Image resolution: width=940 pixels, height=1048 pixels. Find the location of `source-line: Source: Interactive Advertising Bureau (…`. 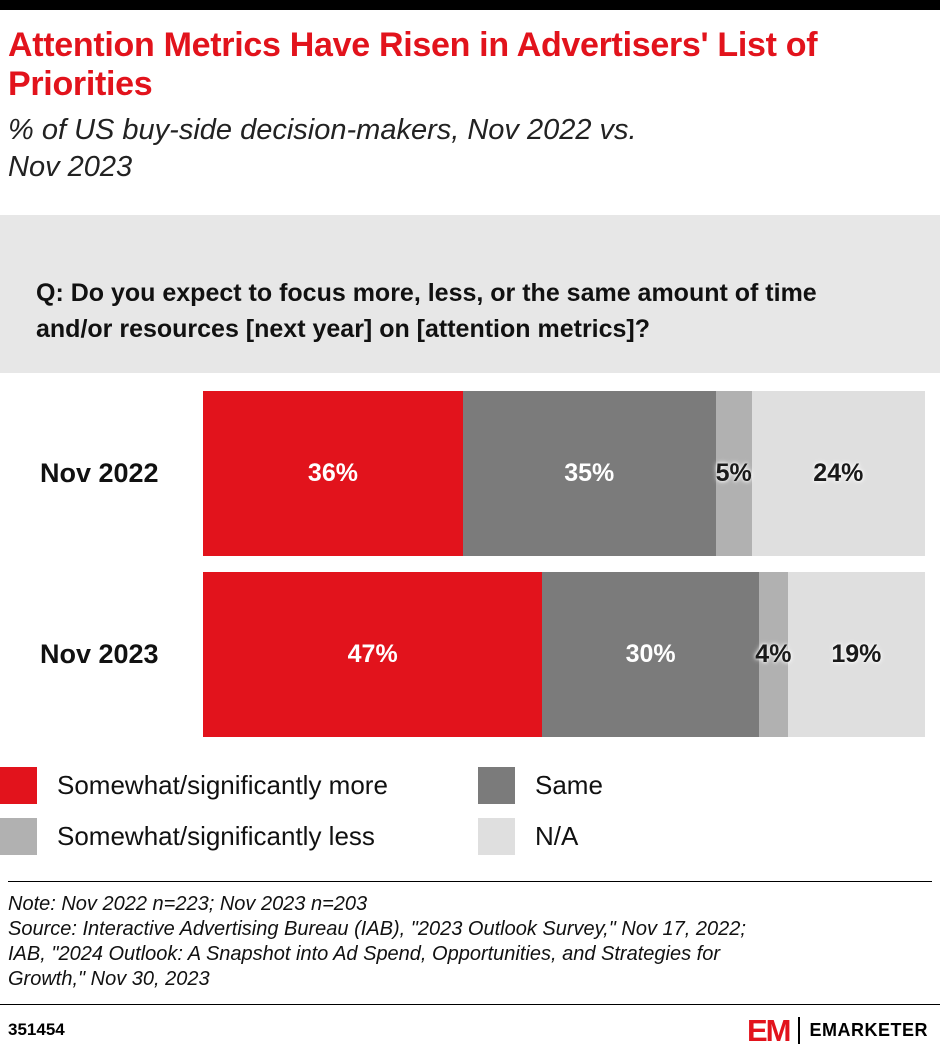

source-line: Source: Interactive Advertising Bureau (… is located at coordinates (377, 954).